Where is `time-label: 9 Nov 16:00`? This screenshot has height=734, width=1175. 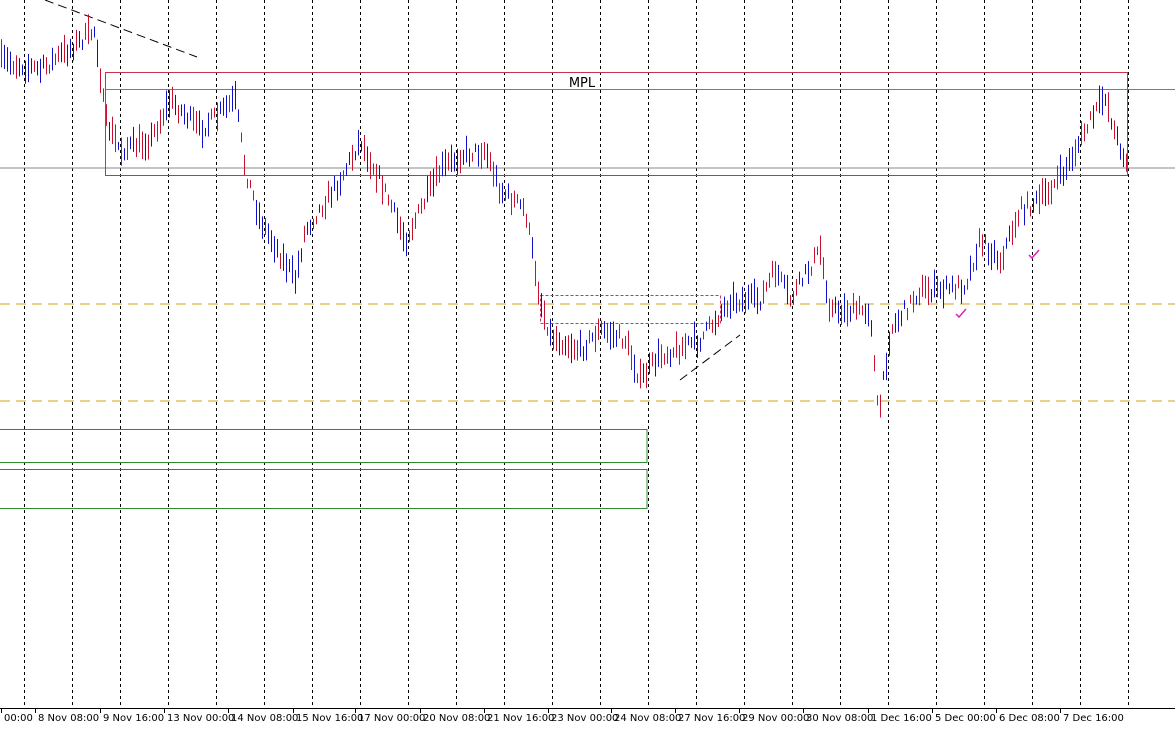
time-label: 9 Nov 16:00 is located at coordinates (133, 718).